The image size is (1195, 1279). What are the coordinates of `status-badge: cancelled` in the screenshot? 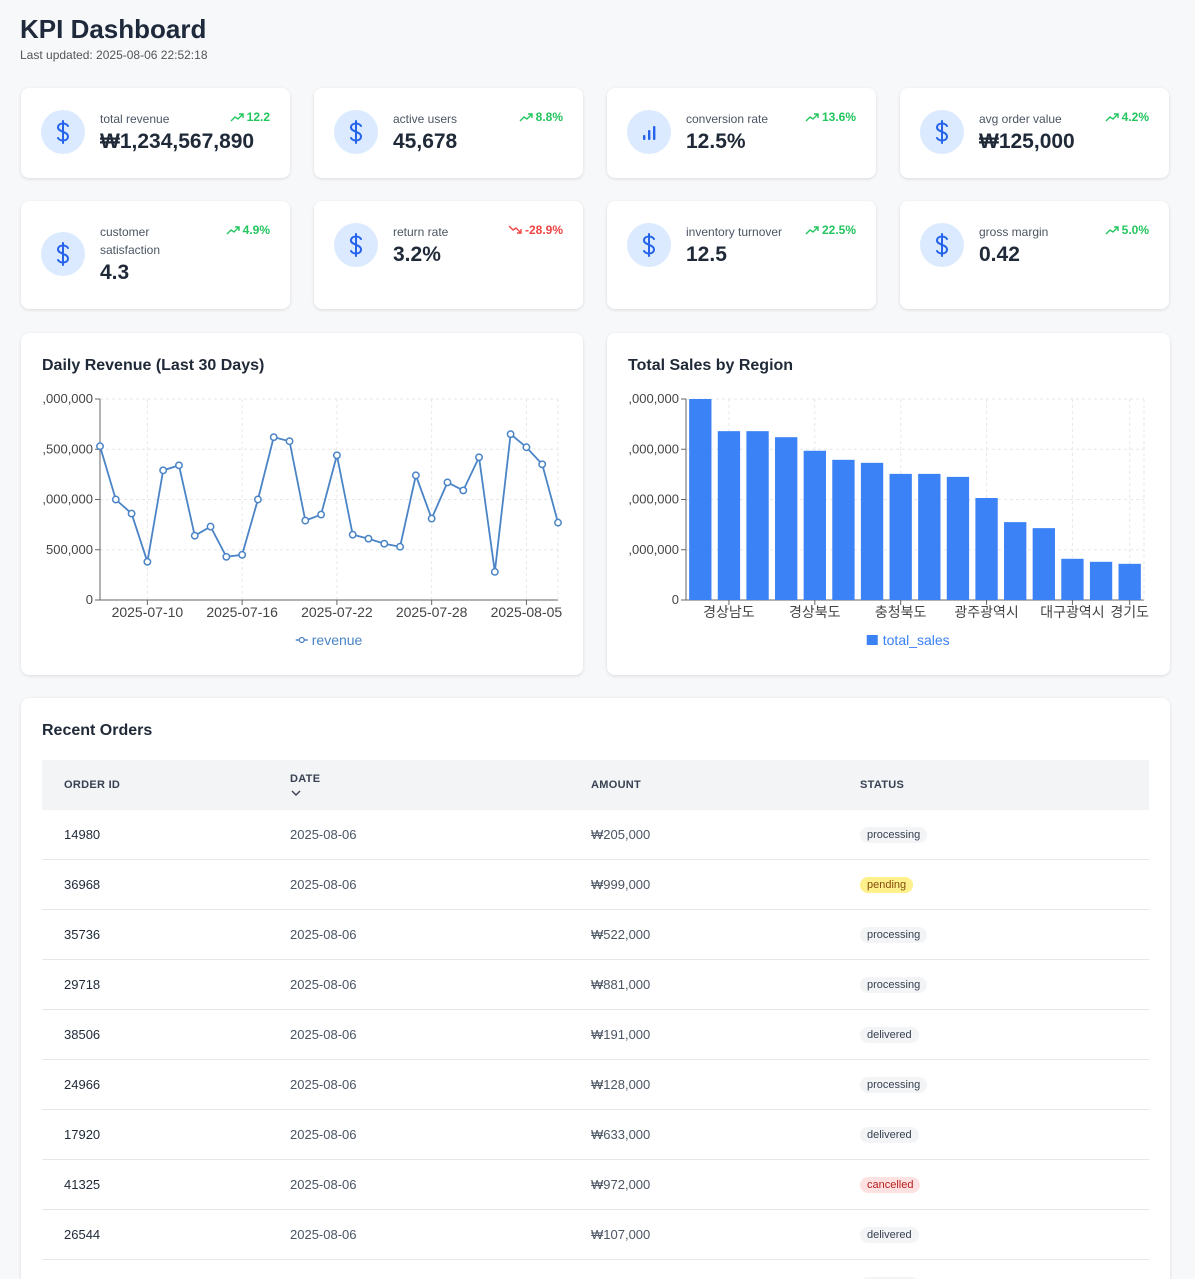 It's located at (890, 1185).